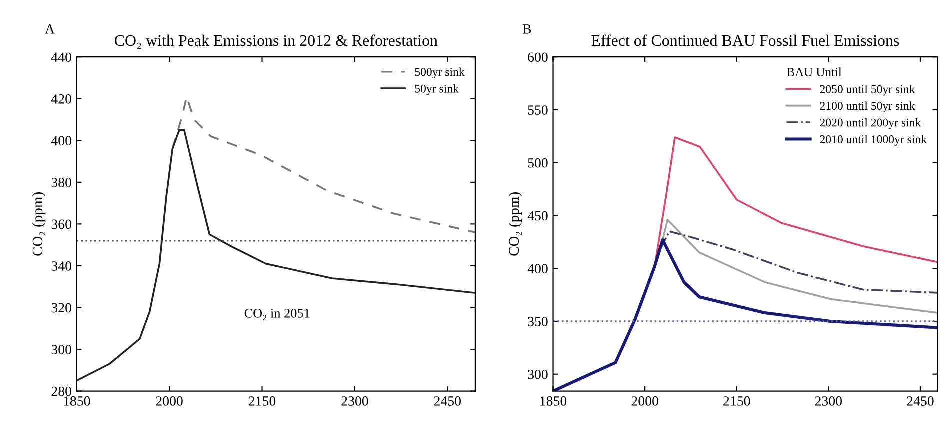 This screenshot has height=423, width=949. Describe the element at coordinates (538, 321) in the screenshot. I see `y-tick-label: 350` at that location.